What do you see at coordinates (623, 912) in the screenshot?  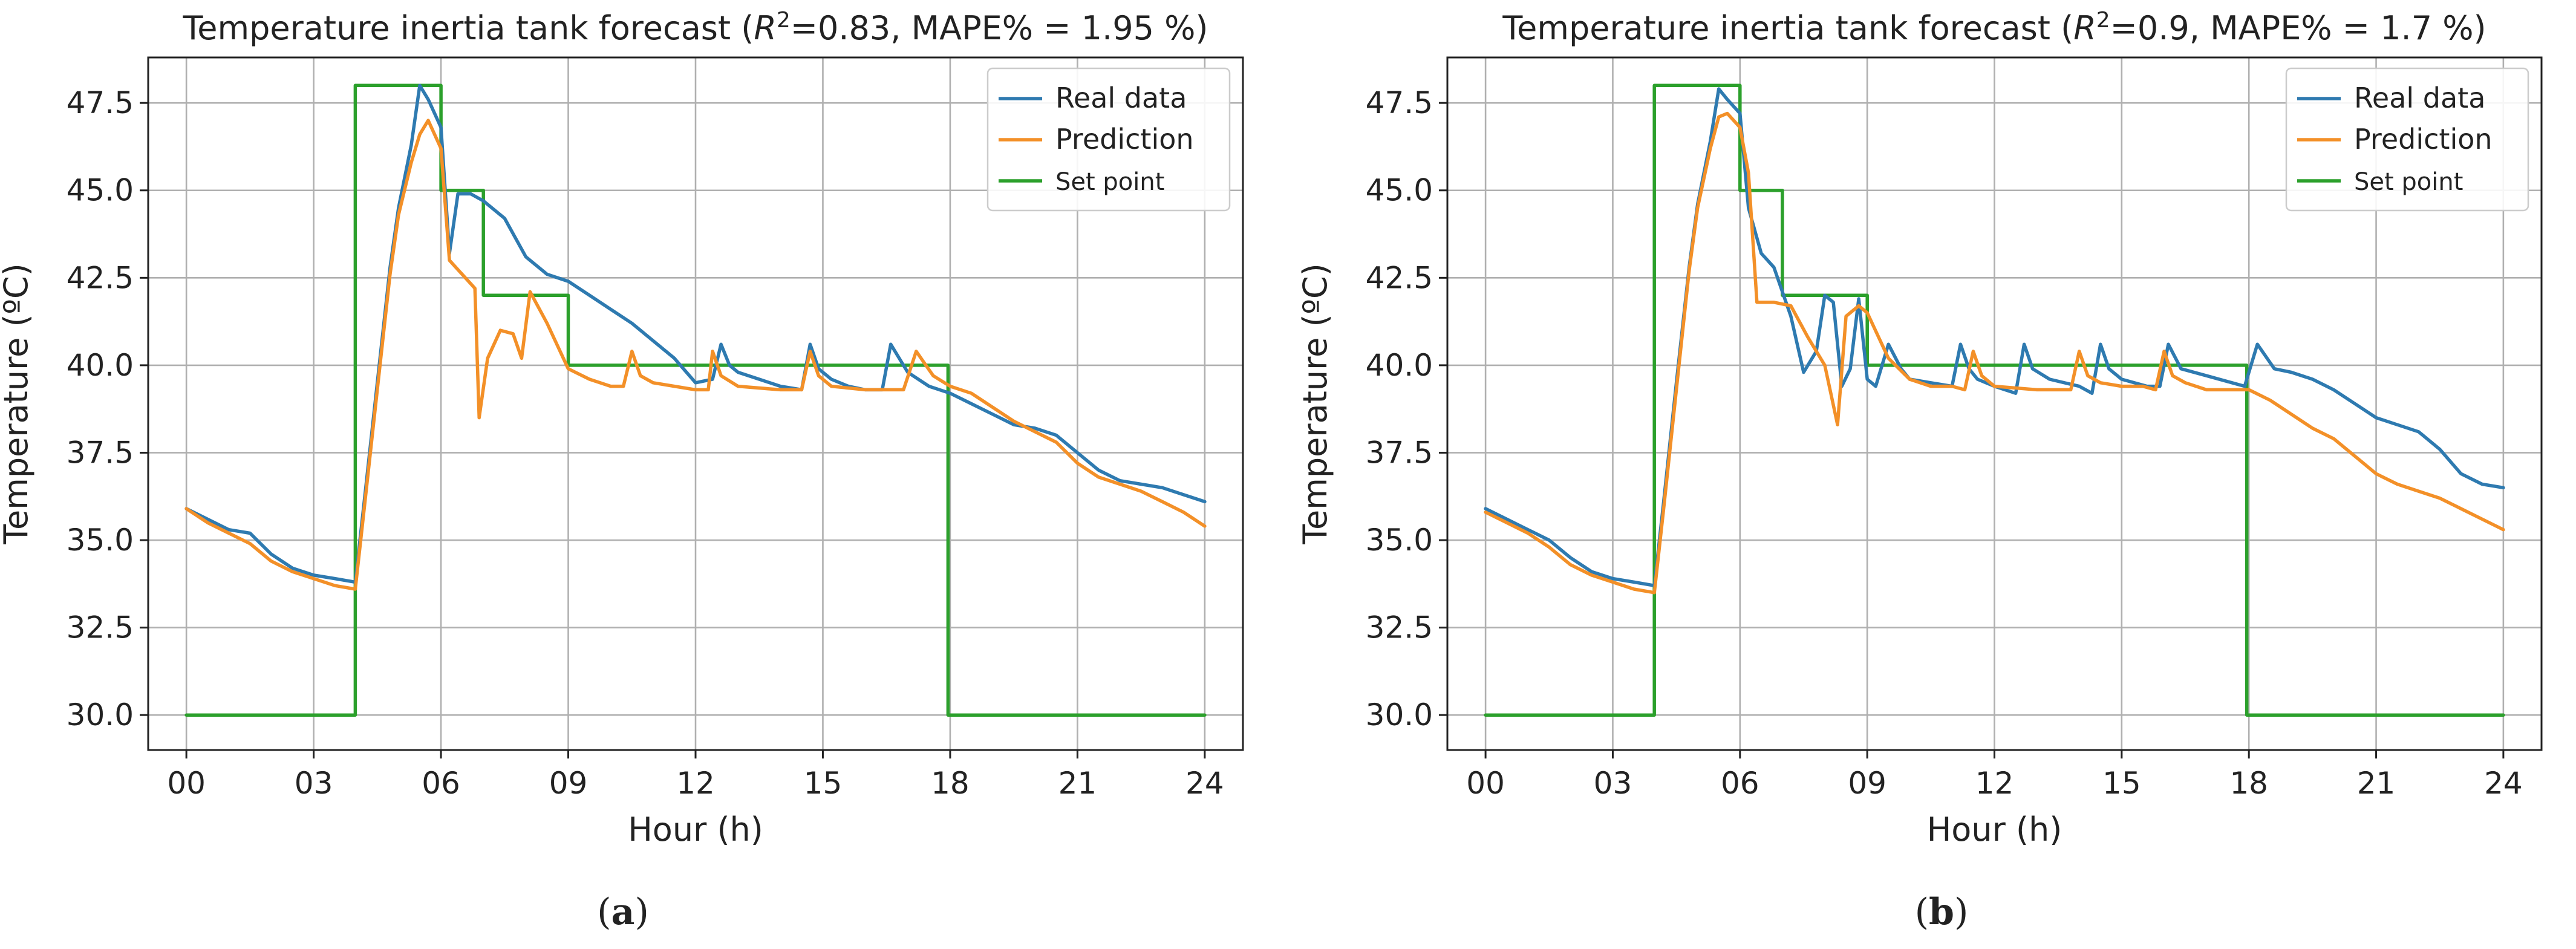 I see `panel-caption: (a)` at bounding box center [623, 912].